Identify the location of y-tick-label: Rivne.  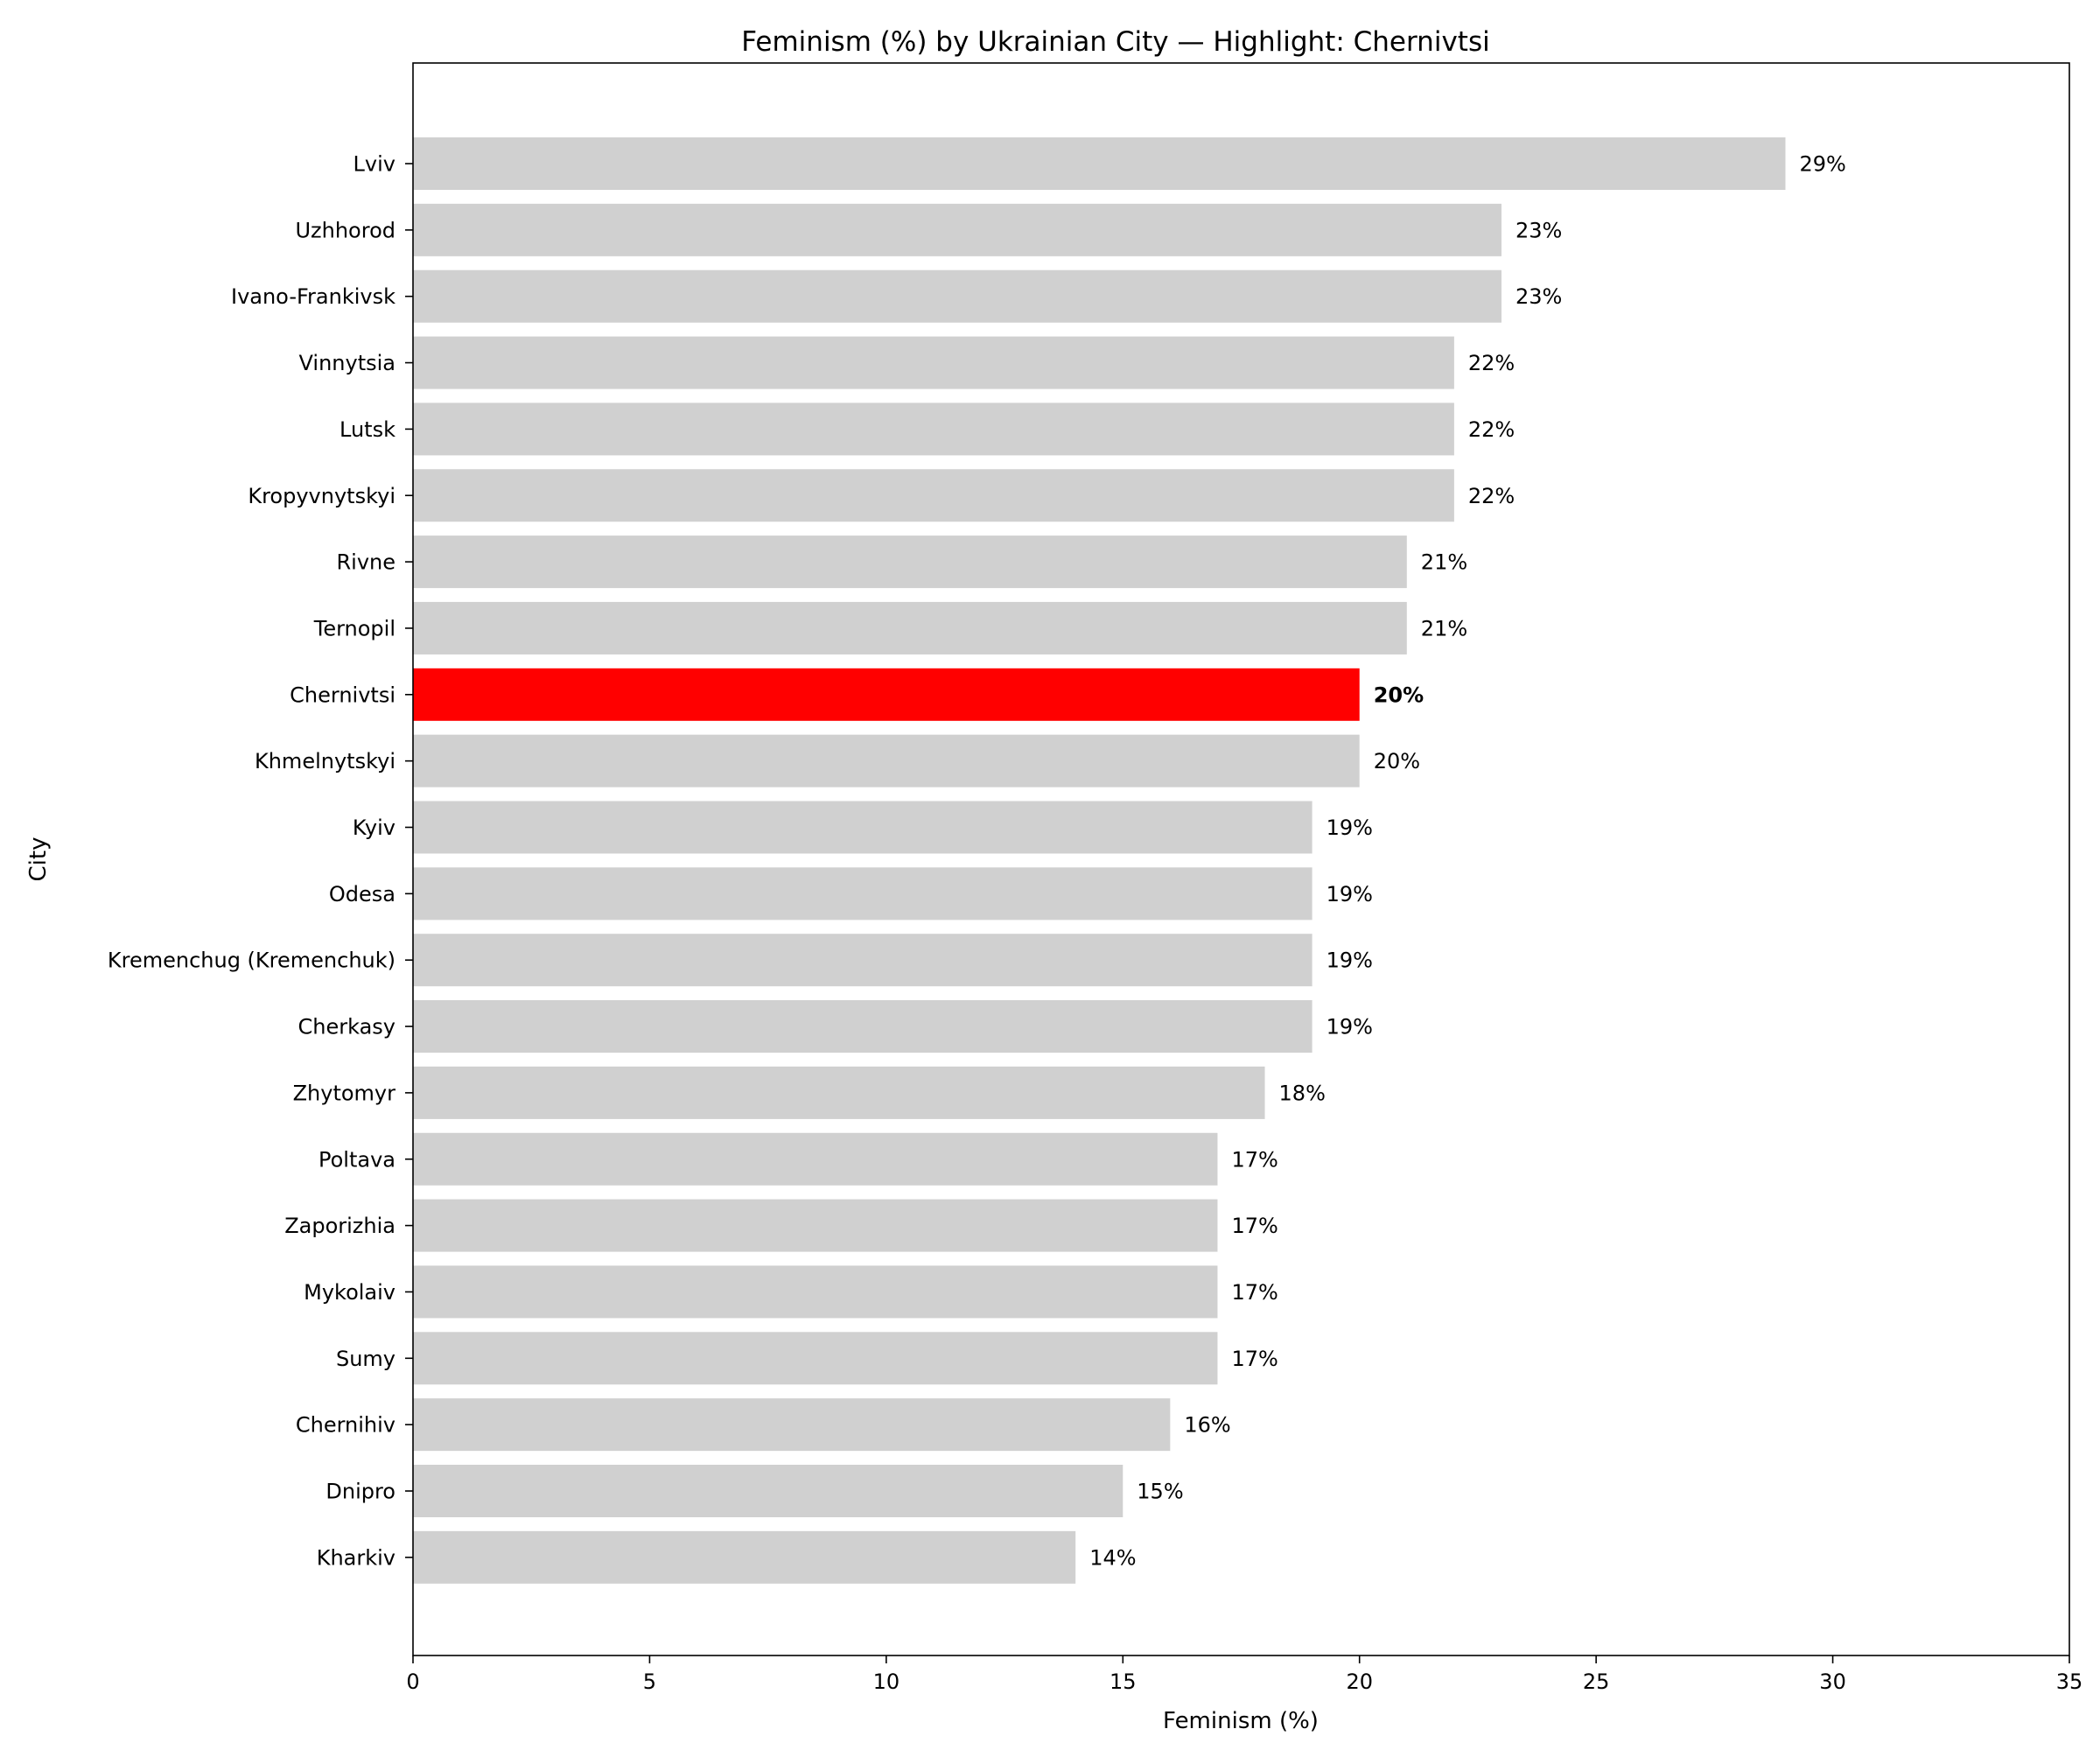
(366, 562).